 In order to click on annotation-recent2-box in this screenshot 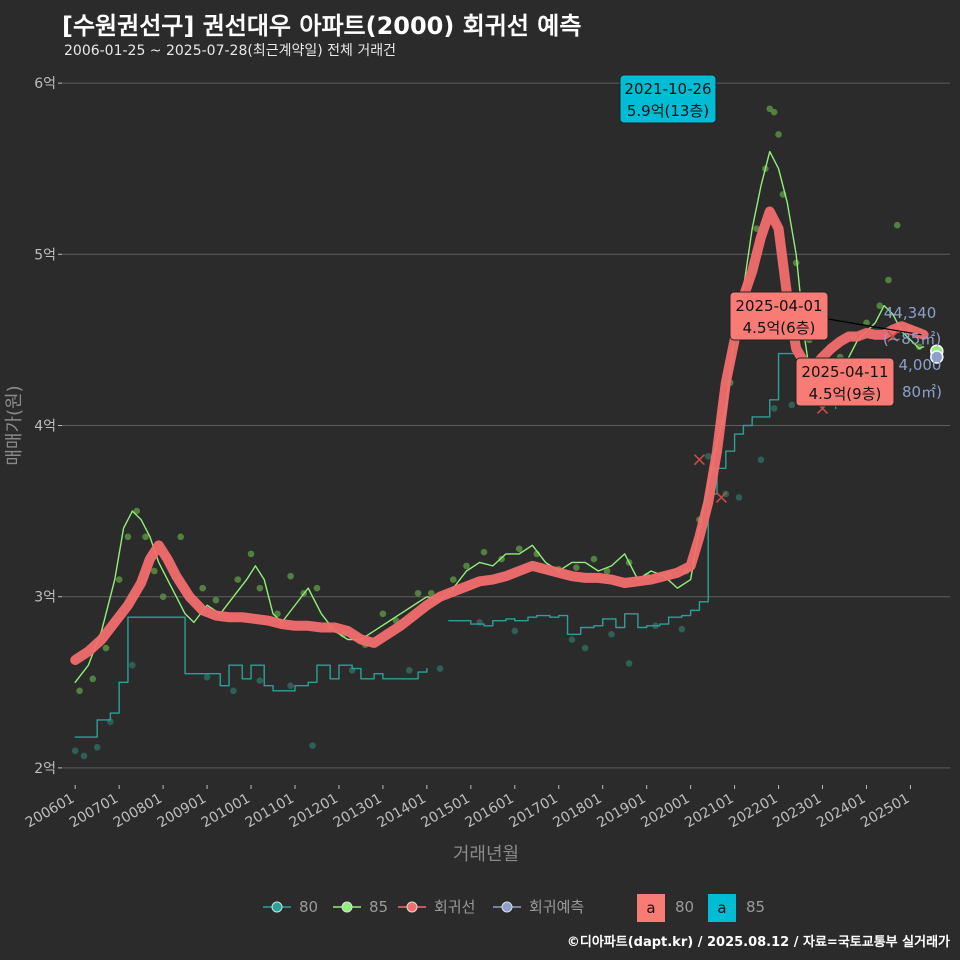, I will do `click(845, 382)`.